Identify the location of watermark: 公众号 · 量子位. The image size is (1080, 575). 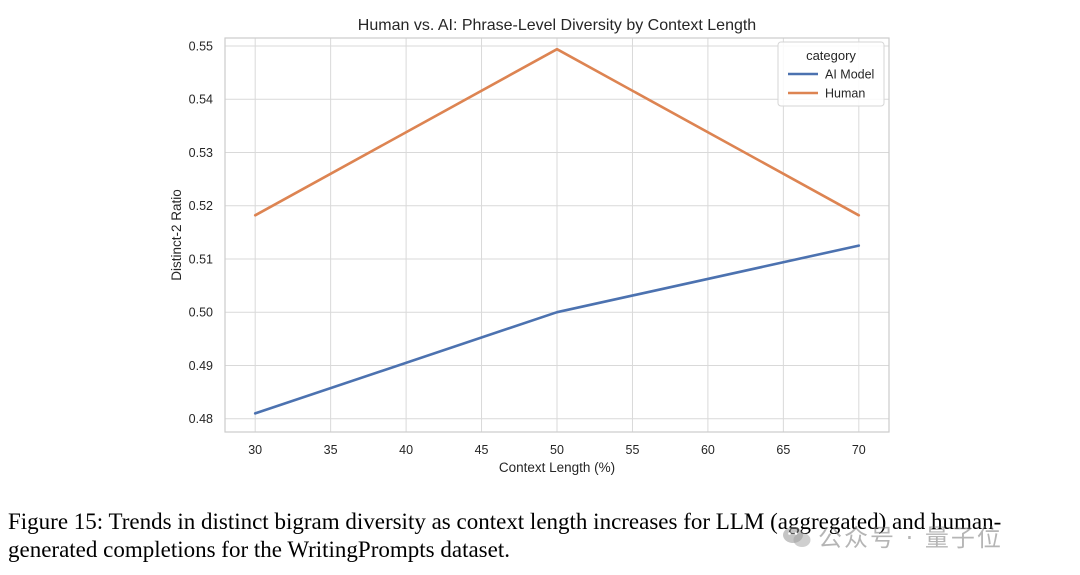
(892, 535).